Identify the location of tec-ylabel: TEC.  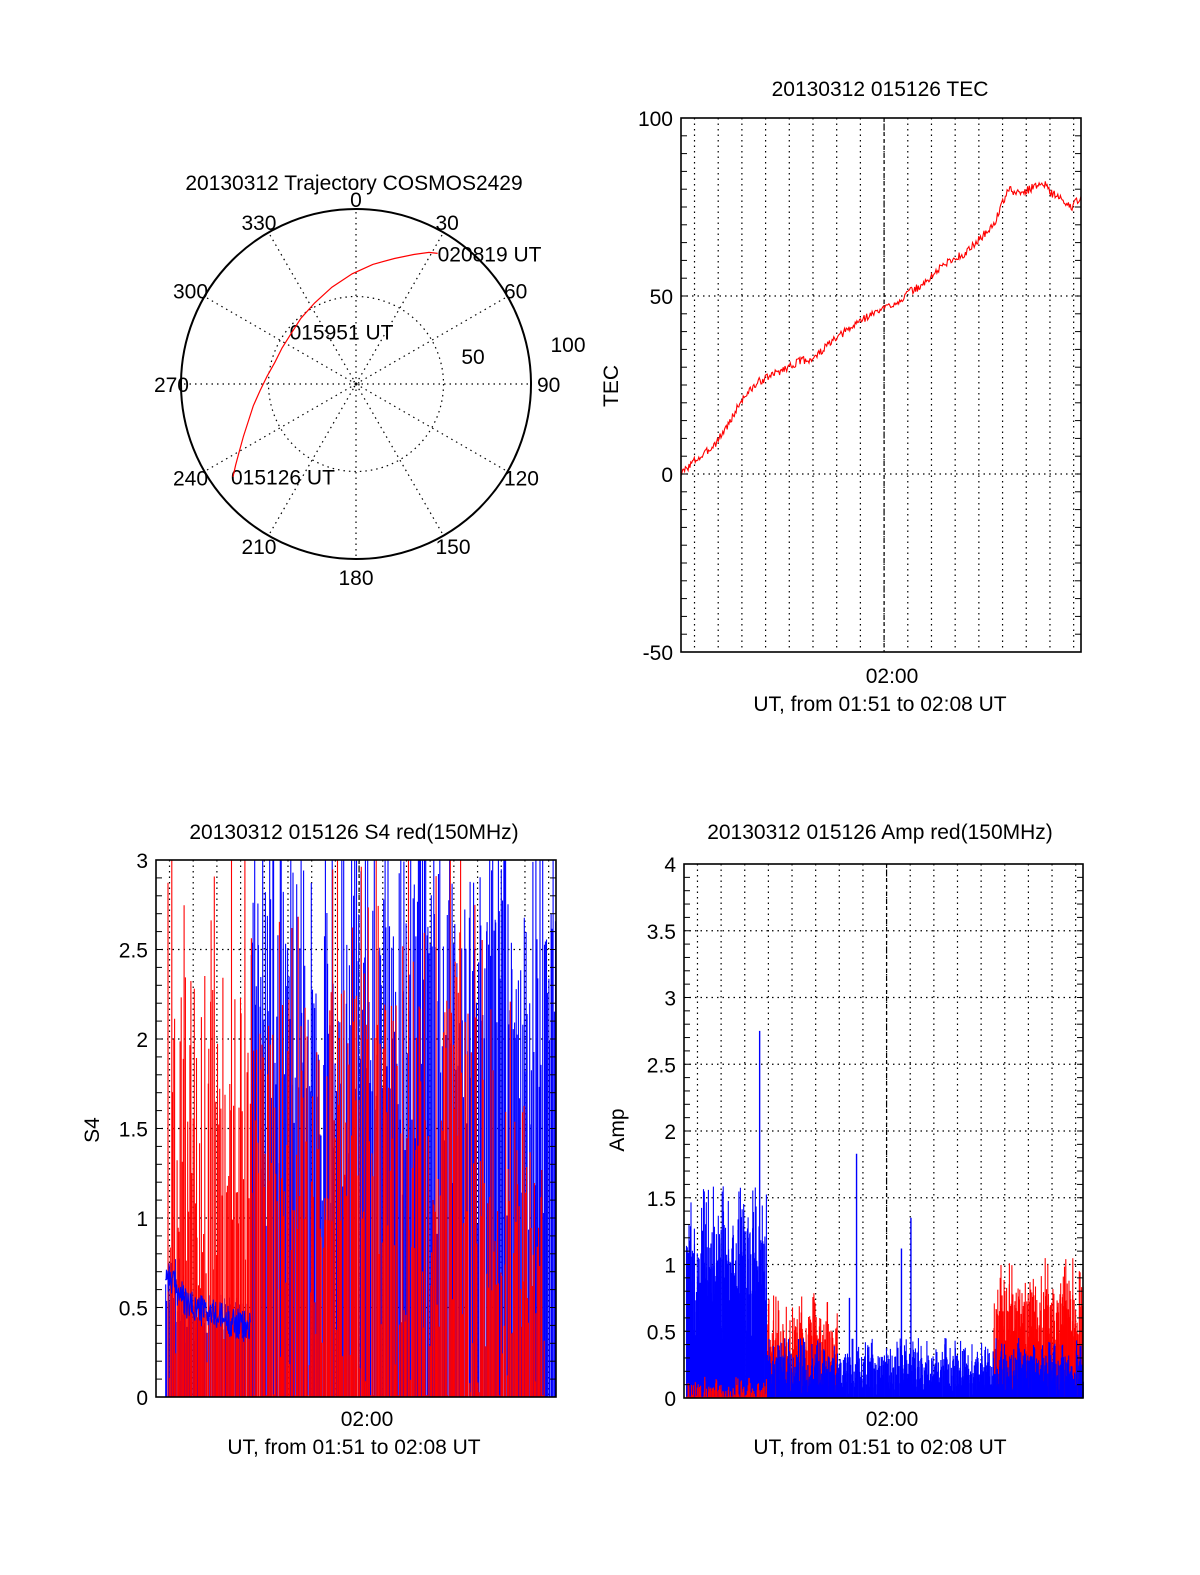
(611, 386).